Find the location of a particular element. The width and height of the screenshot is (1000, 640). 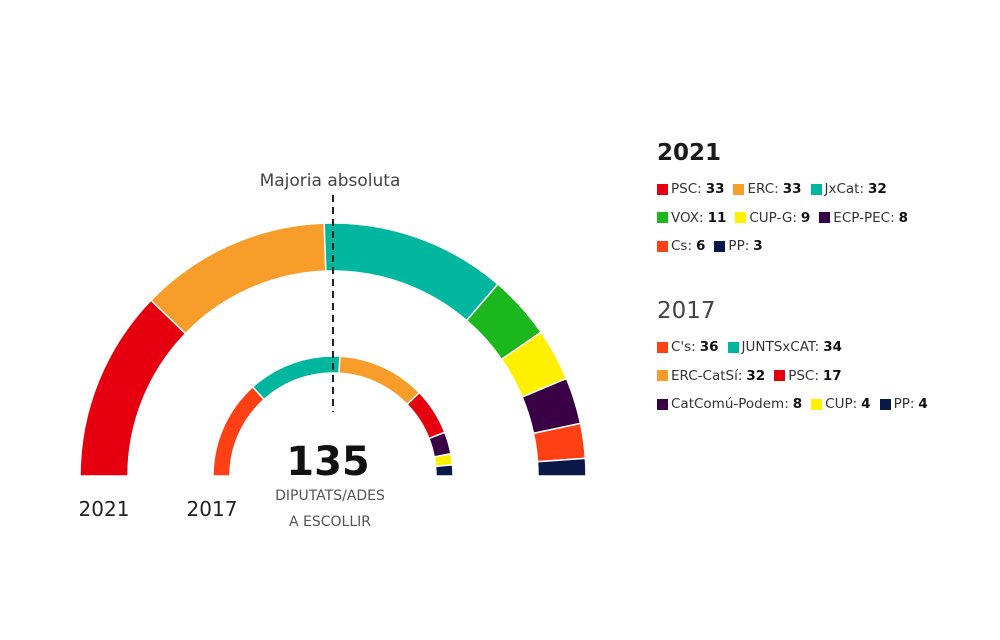

legend-item: PSC: 17 is located at coordinates (808, 375).